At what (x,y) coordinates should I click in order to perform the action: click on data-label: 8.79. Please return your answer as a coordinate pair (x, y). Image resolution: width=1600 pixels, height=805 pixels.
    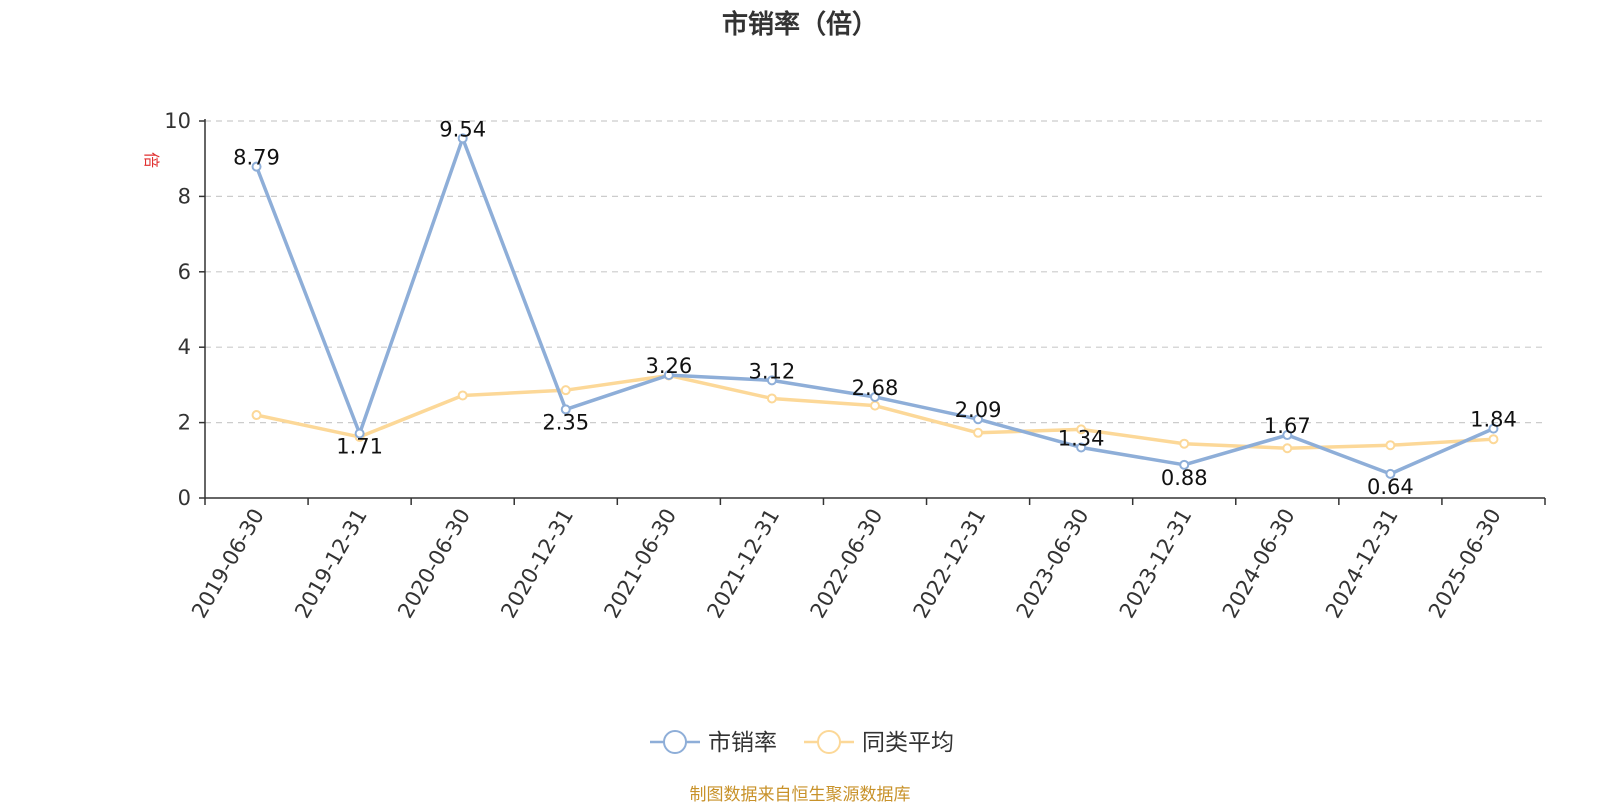
    Looking at the image, I should click on (256, 158).